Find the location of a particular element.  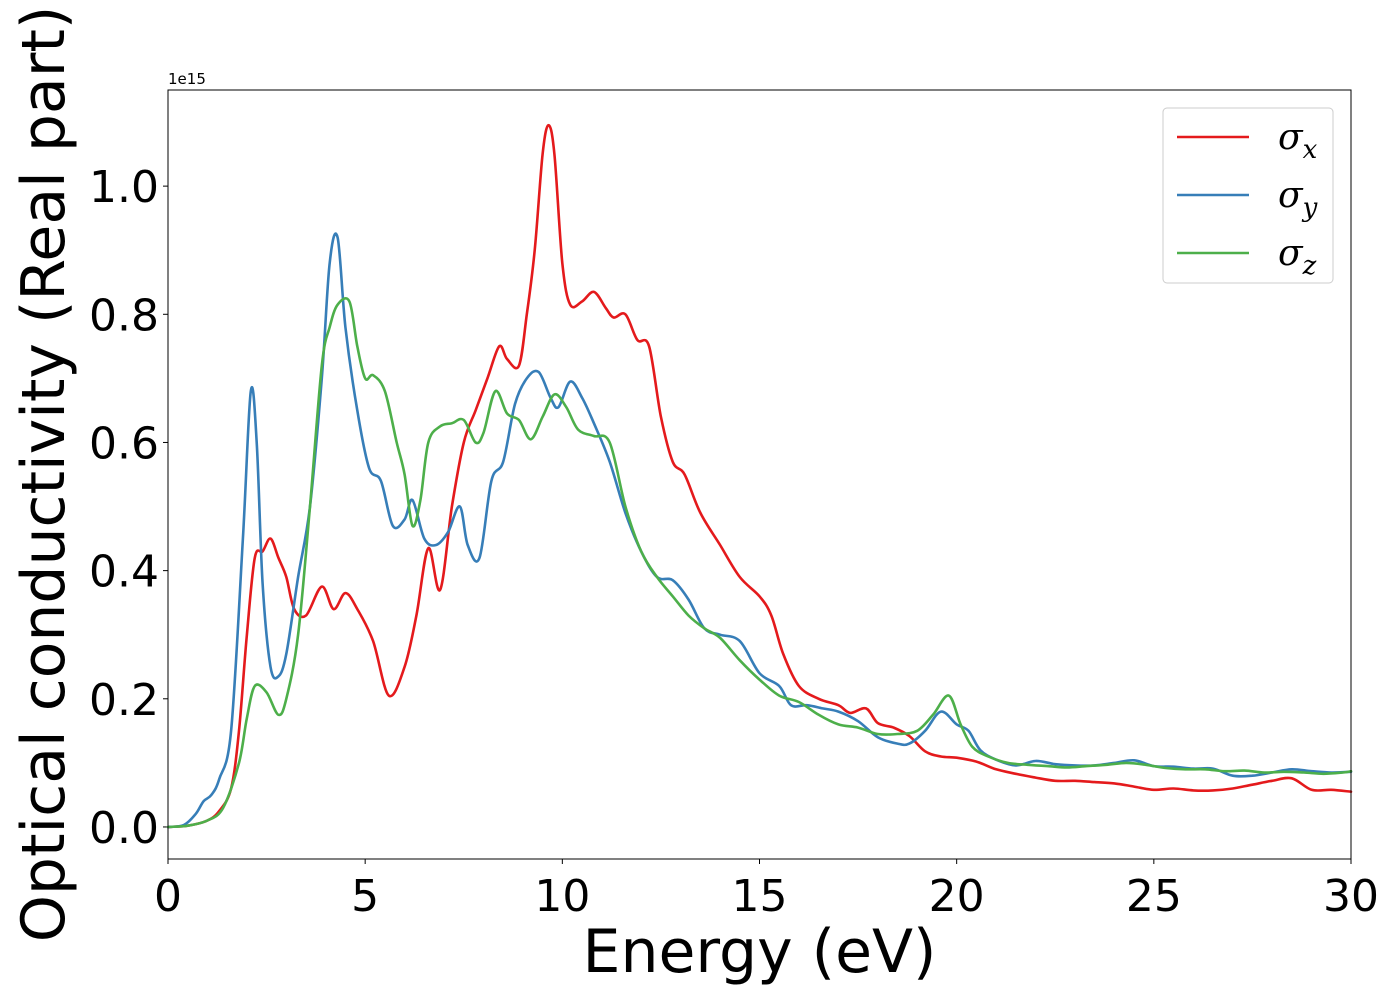

legend-label-z: σz is located at coordinates (1297, 257).